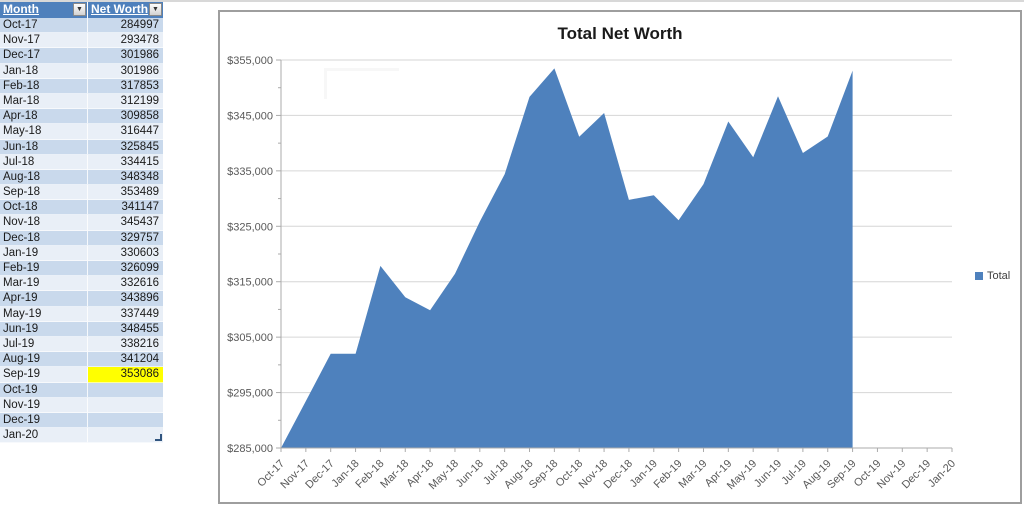  What do you see at coordinates (125, 193) in the screenshot?
I see `networth-cell: 353489` at bounding box center [125, 193].